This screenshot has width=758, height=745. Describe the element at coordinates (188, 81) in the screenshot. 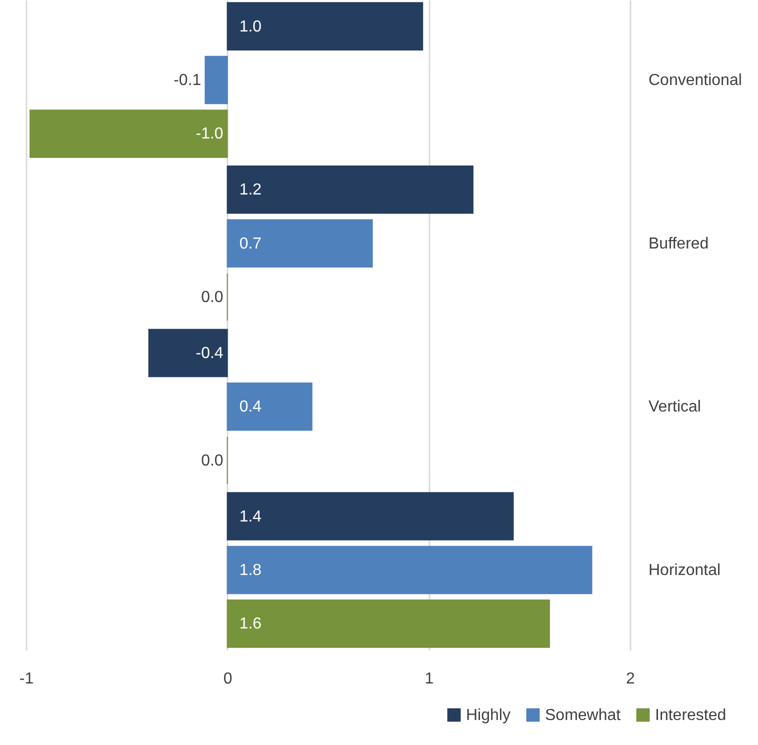

I see `data-label: -0.1` at that location.